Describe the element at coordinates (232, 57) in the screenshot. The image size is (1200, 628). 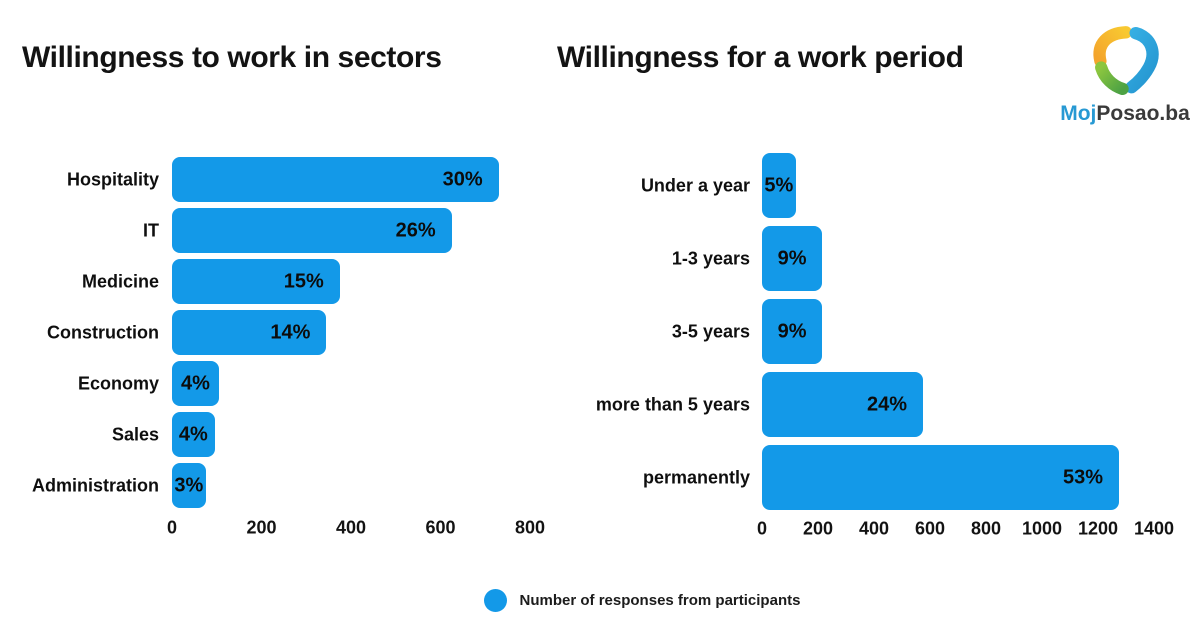
I see `sector-chart-title: Willingness to work in sectors` at that location.